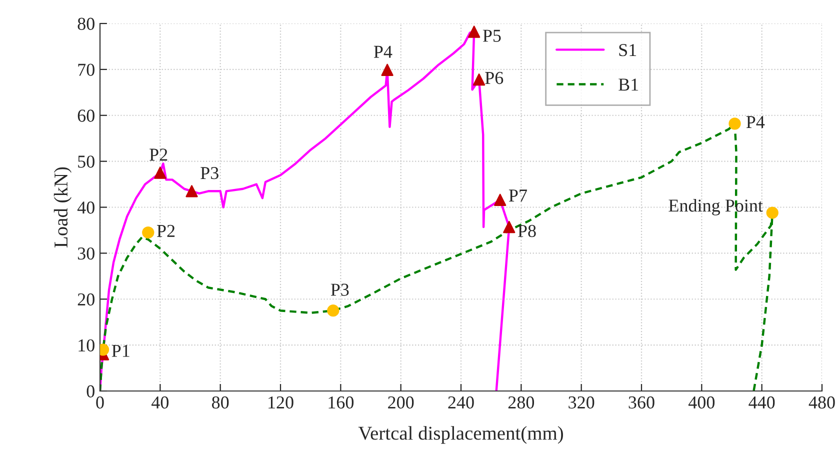 Image resolution: width=839 pixels, height=468 pixels. I want to click on x-tick-label: 80, so click(220, 402).